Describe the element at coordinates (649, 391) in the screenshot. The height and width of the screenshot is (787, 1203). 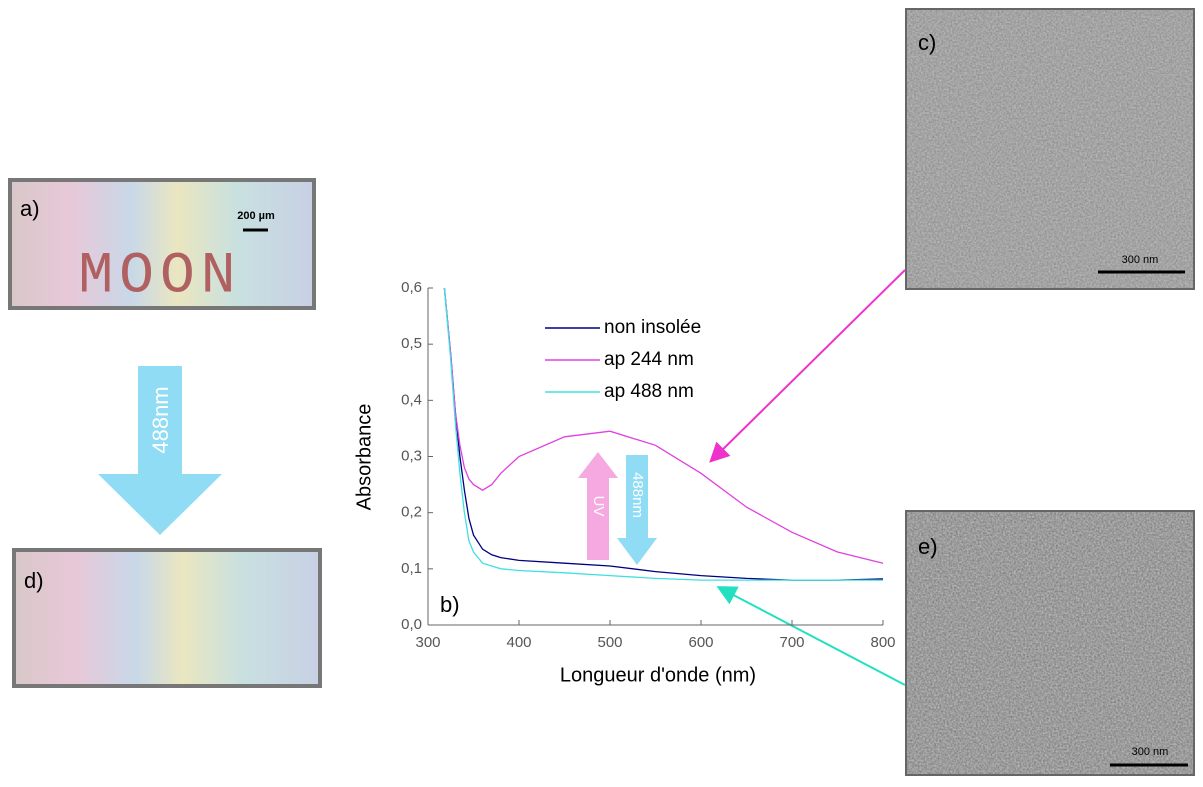
I see `legend-label: ap 488 nm` at that location.